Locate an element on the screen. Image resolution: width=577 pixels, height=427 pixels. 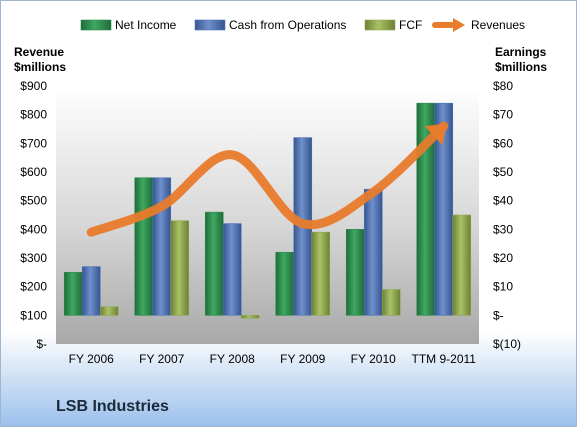
revenues-arrowhead is located at coordinates (435, 134).